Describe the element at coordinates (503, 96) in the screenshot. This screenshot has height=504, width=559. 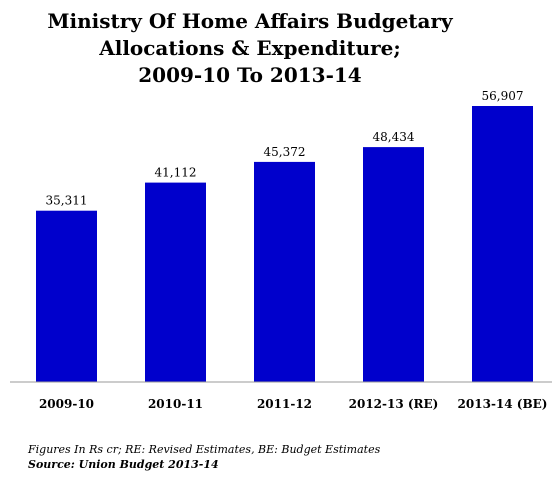
I see `value-label-2013-14 (BE): 56,907` at that location.